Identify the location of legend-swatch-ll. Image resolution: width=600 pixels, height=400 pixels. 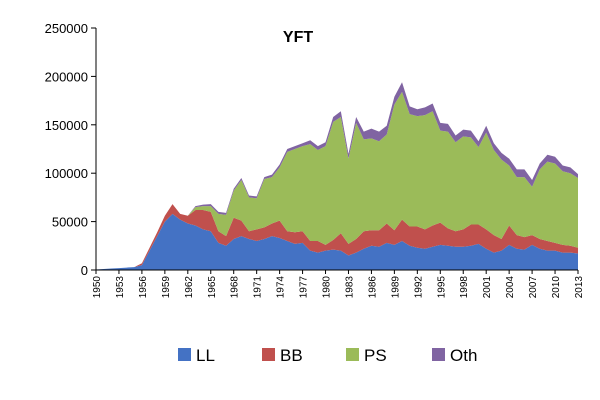
(184, 354).